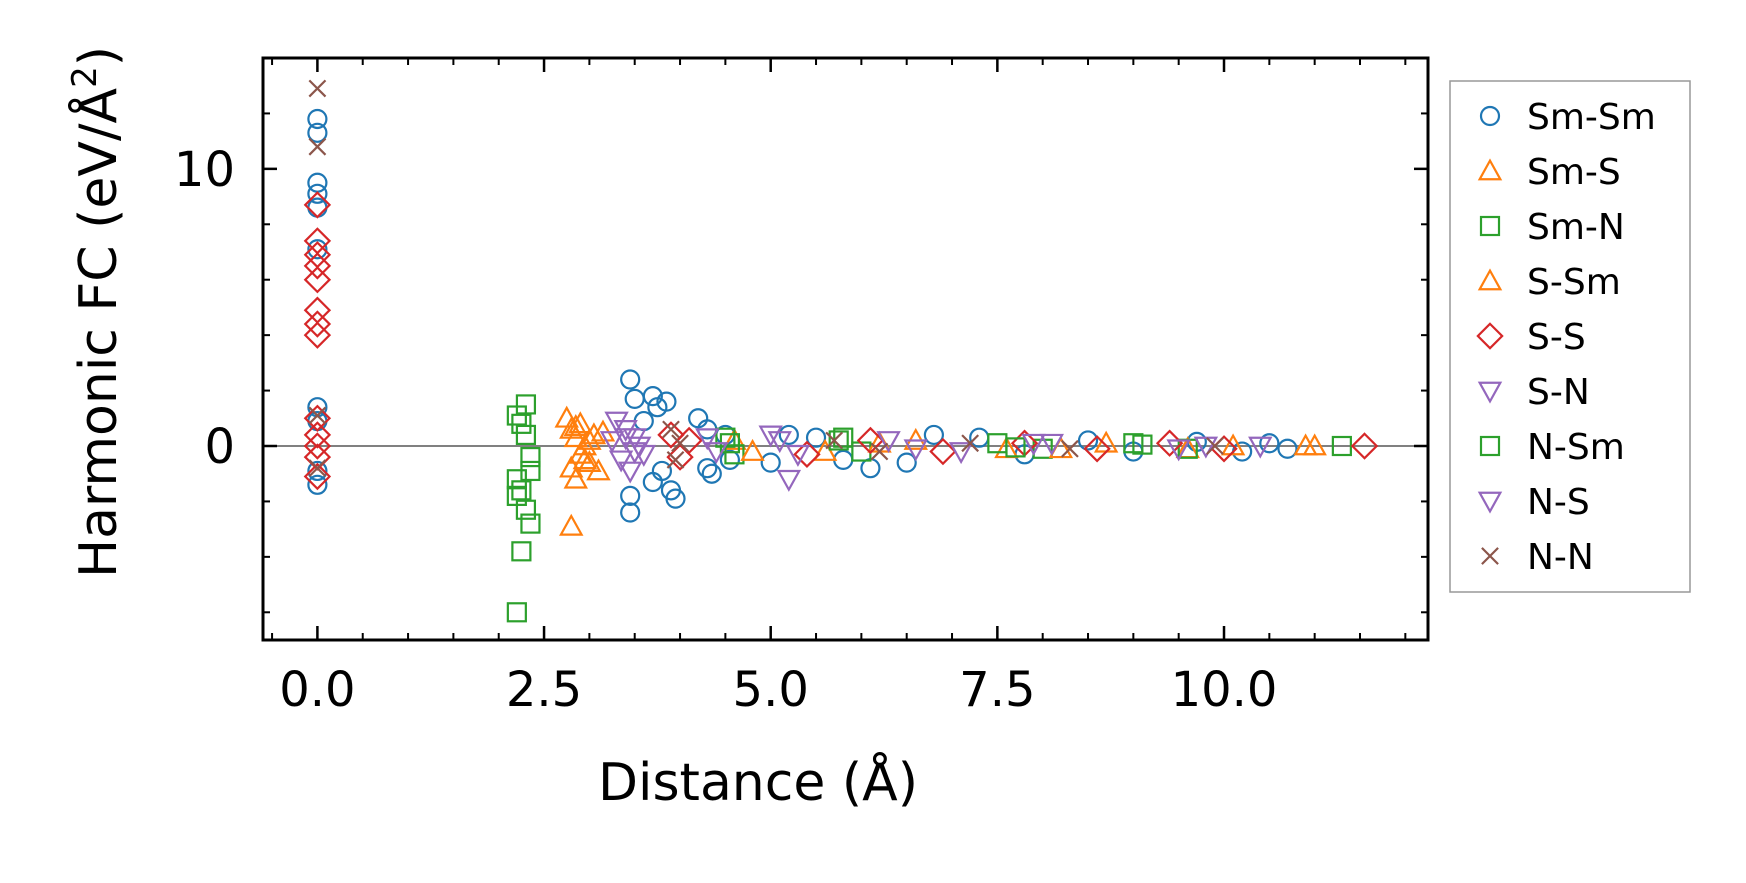 The width and height of the screenshot is (1746, 883). What do you see at coordinates (1576, 447) in the screenshot?
I see `legend-label: N-Sm` at bounding box center [1576, 447].